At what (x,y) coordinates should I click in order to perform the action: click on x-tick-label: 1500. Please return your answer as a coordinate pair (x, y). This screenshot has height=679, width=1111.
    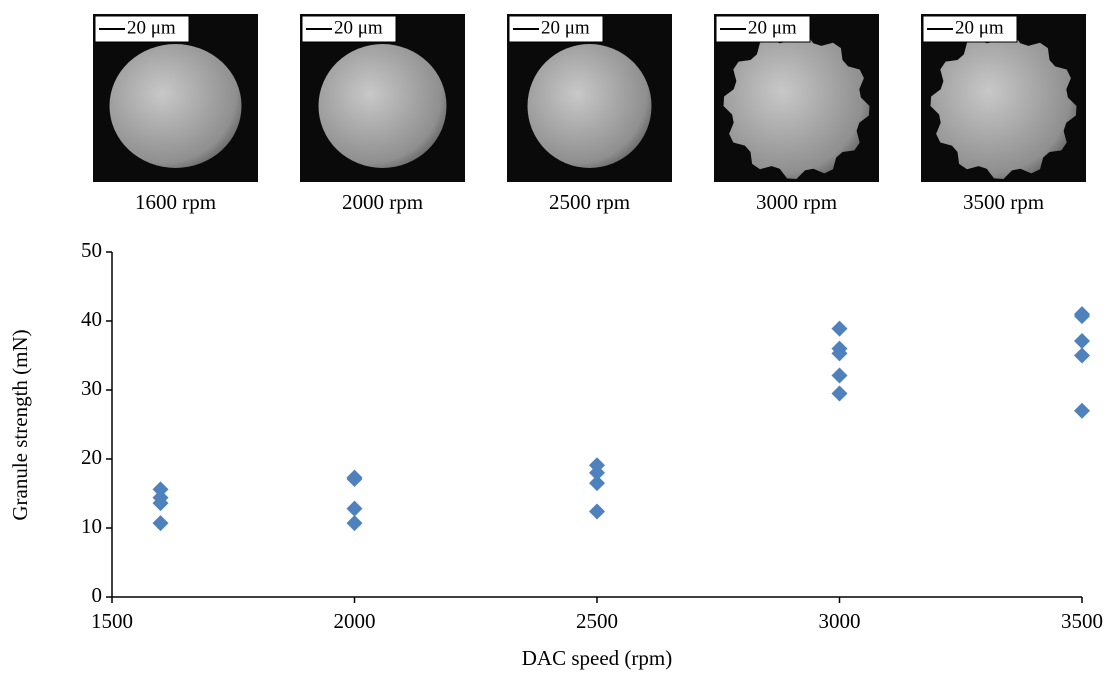
    Looking at the image, I should click on (112, 621).